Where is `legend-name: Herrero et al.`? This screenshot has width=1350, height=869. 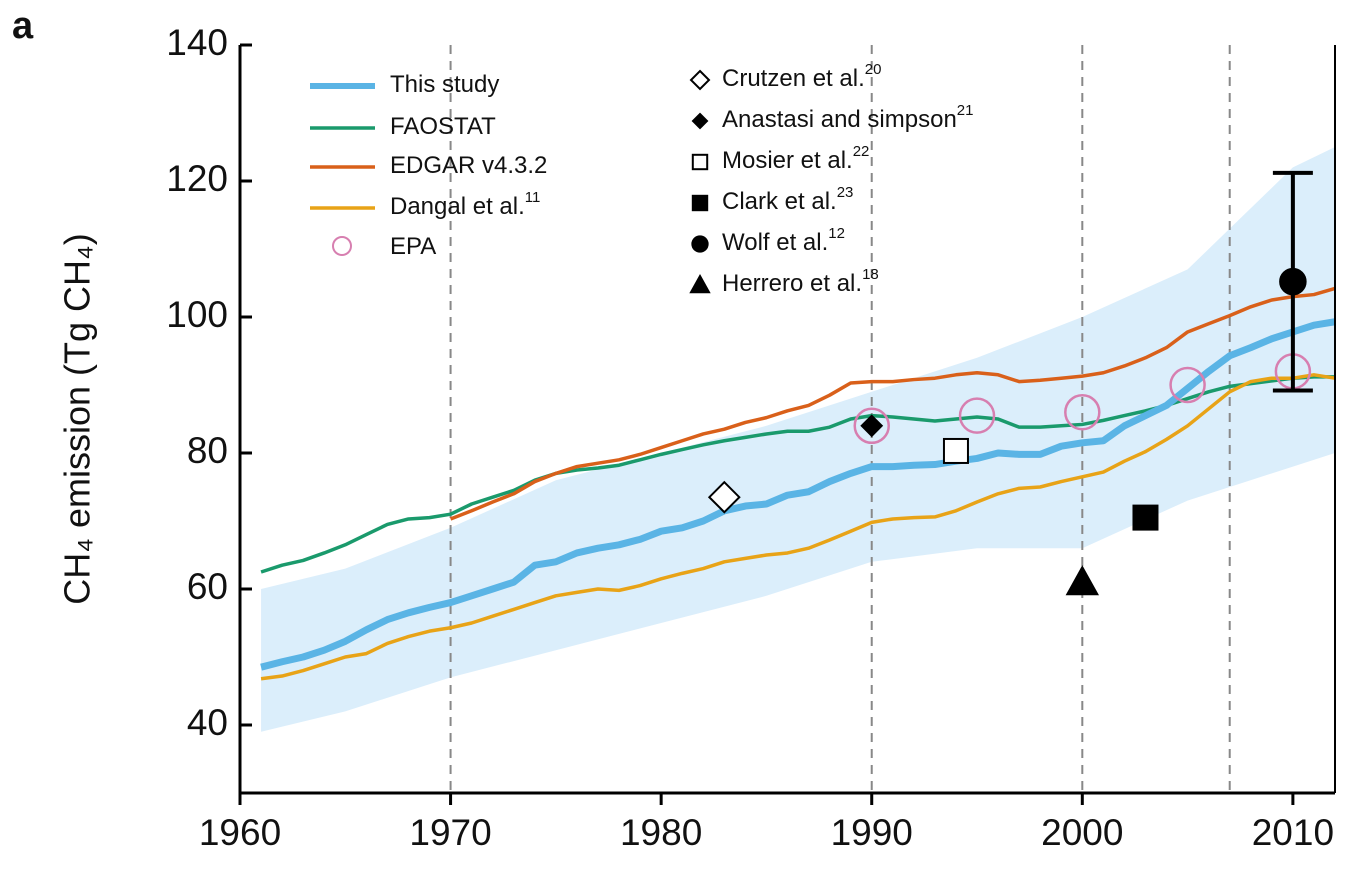 legend-name: Herrero et al. is located at coordinates (792, 283).